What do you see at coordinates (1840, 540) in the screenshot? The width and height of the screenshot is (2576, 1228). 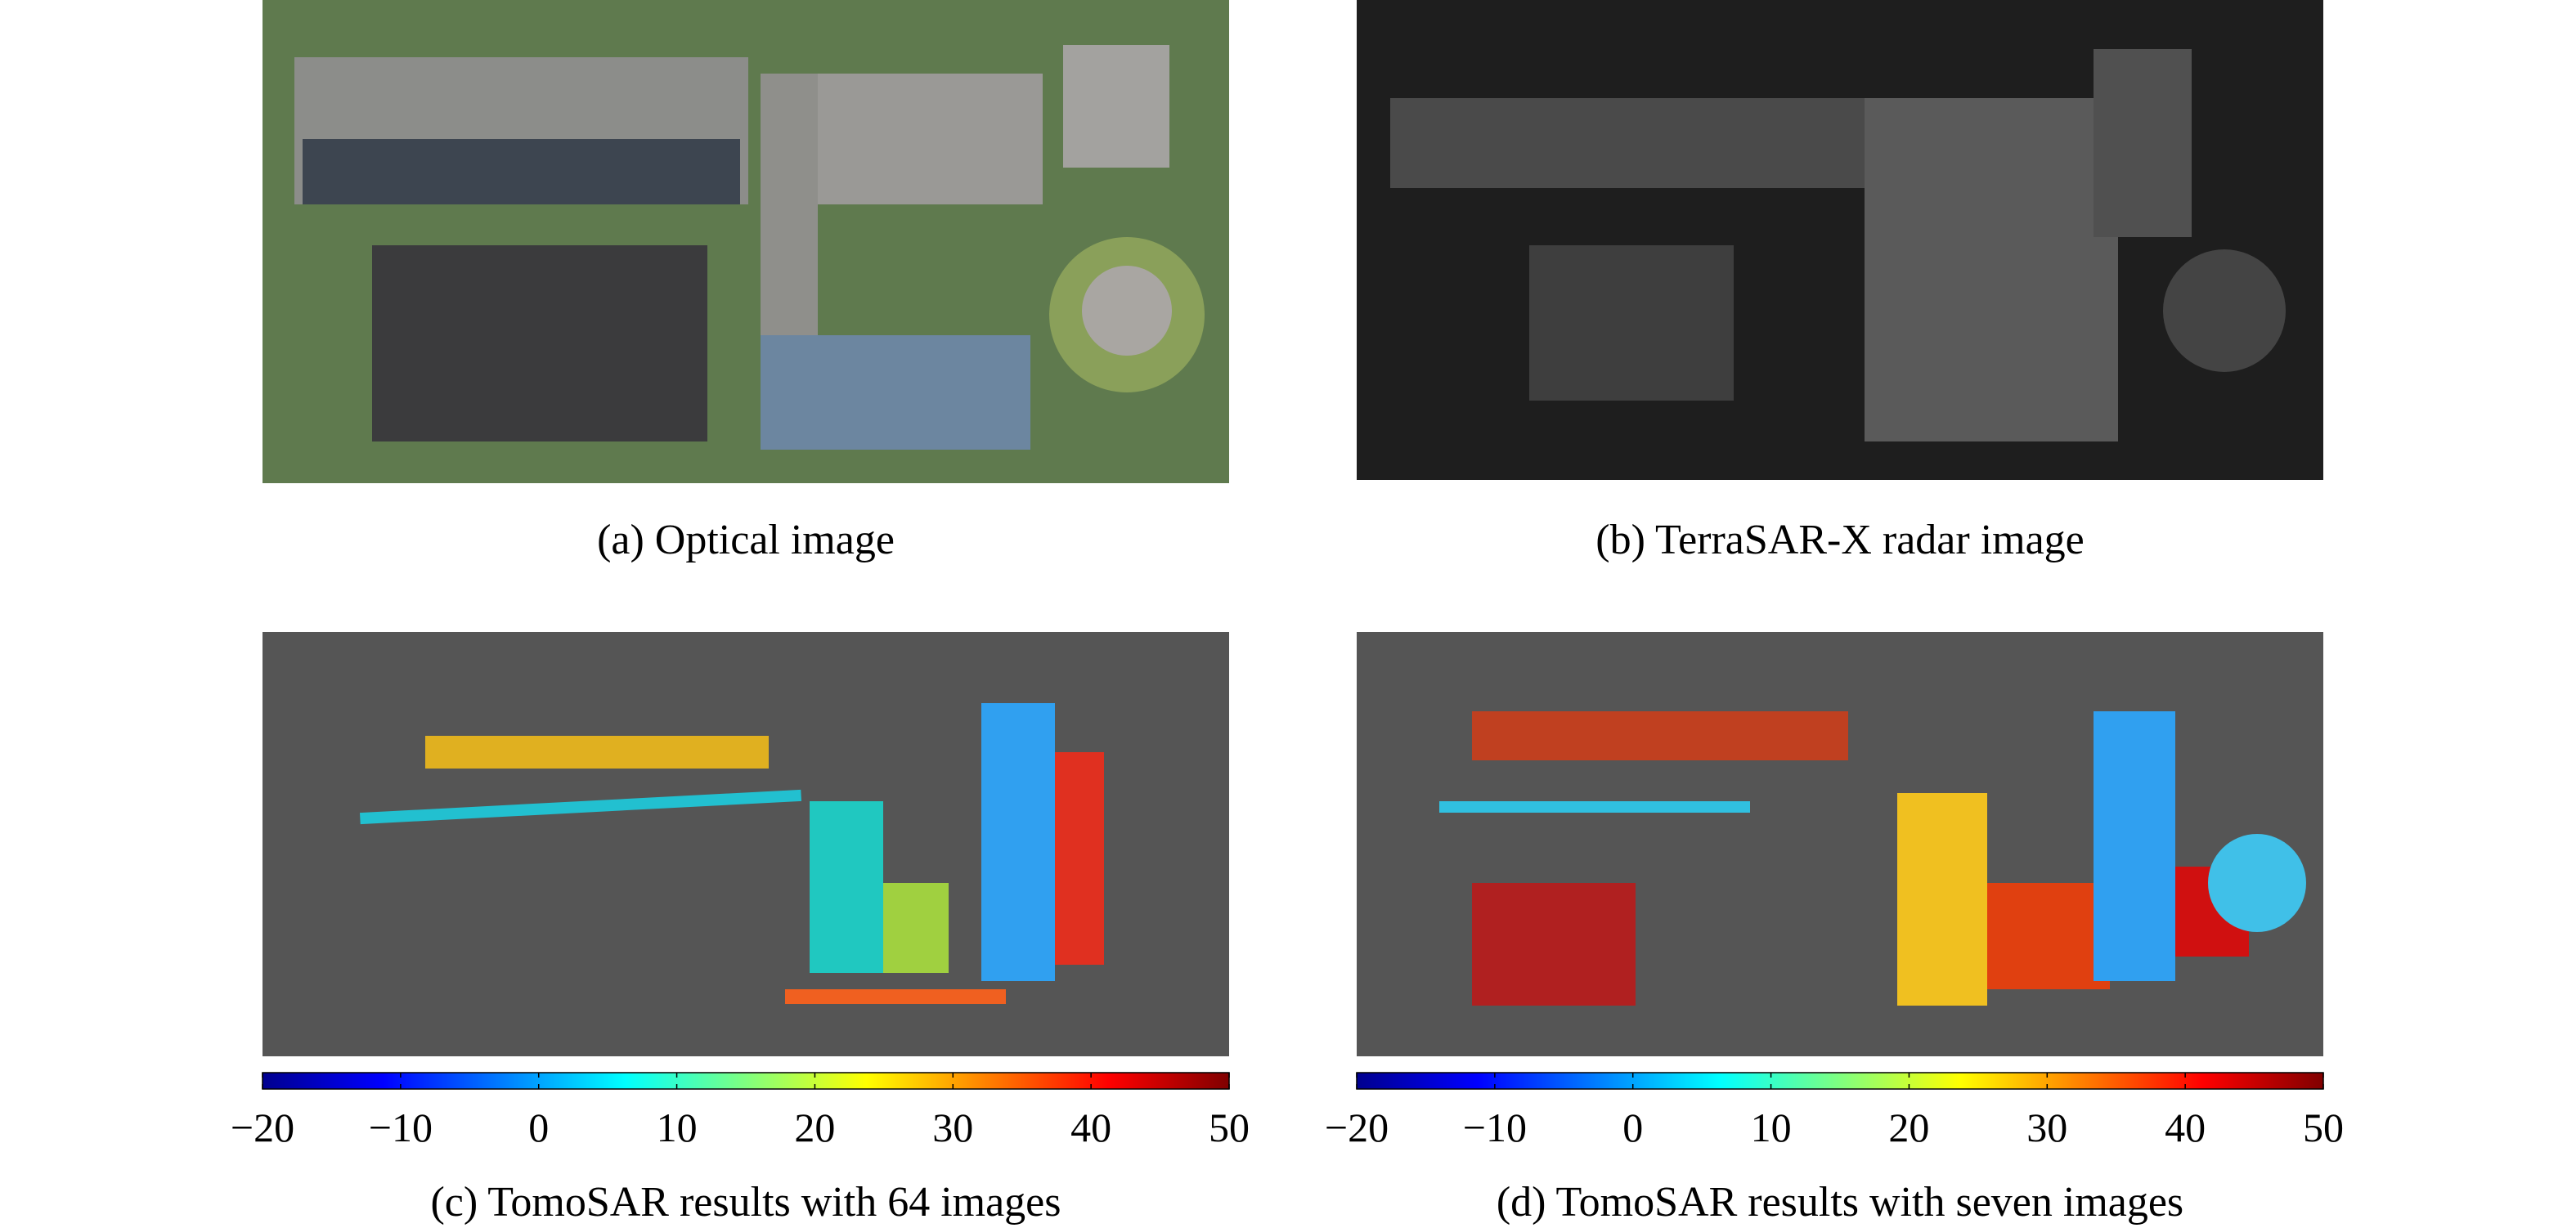 I see `caption: (b) TerraSAR-X radar image` at bounding box center [1840, 540].